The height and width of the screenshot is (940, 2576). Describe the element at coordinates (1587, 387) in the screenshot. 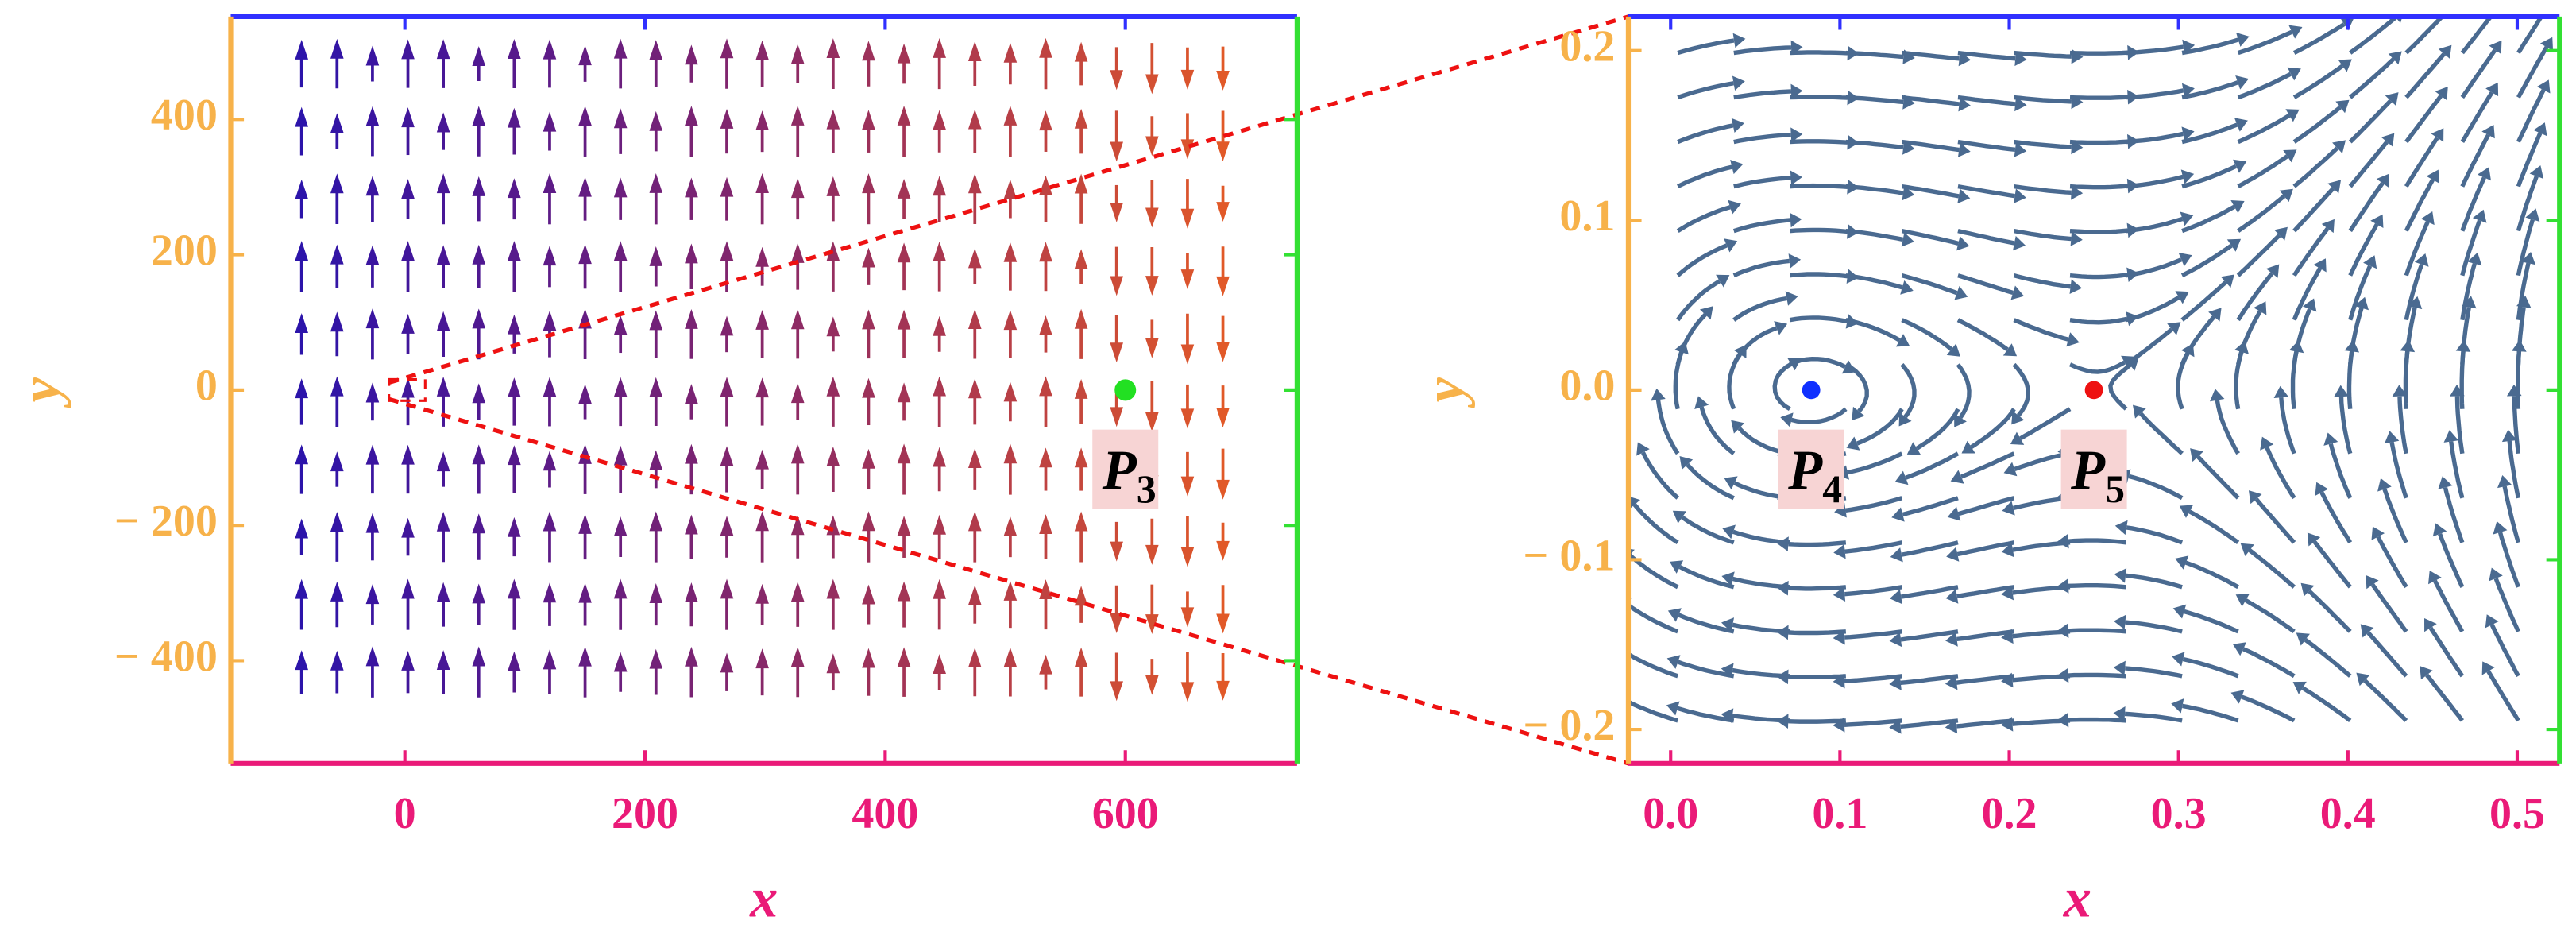

I see `y-tick-label: 0.0` at that location.